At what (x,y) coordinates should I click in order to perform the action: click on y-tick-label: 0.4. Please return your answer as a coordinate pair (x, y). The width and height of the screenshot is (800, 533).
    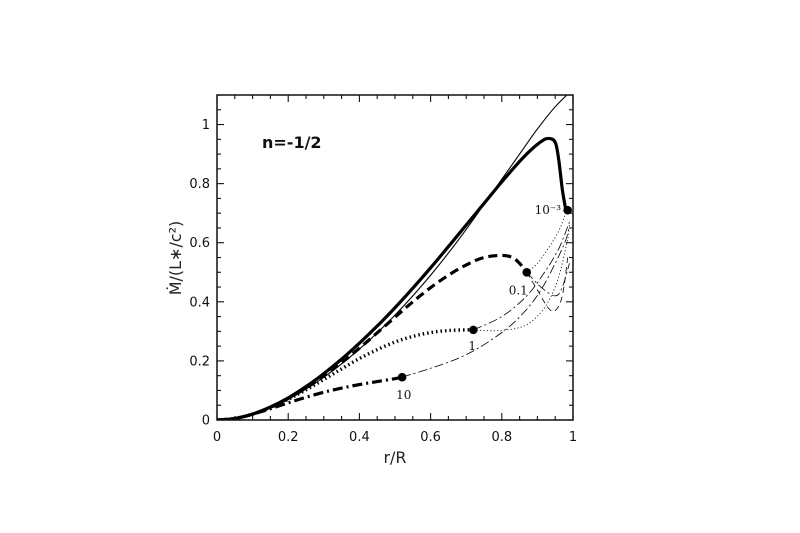
    Looking at the image, I should click on (199, 302).